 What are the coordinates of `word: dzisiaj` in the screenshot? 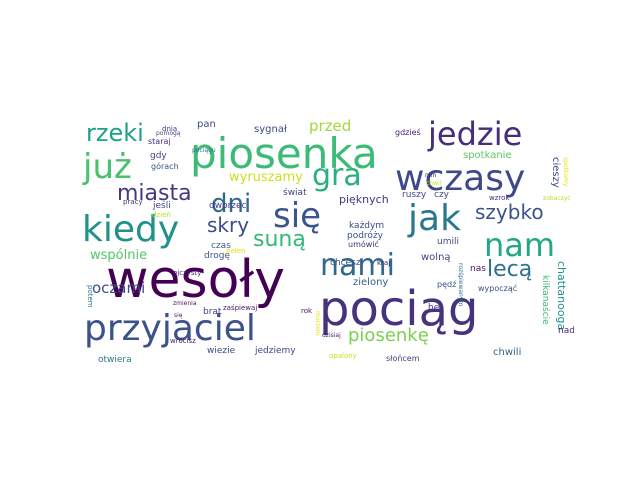 It's located at (331, 335).